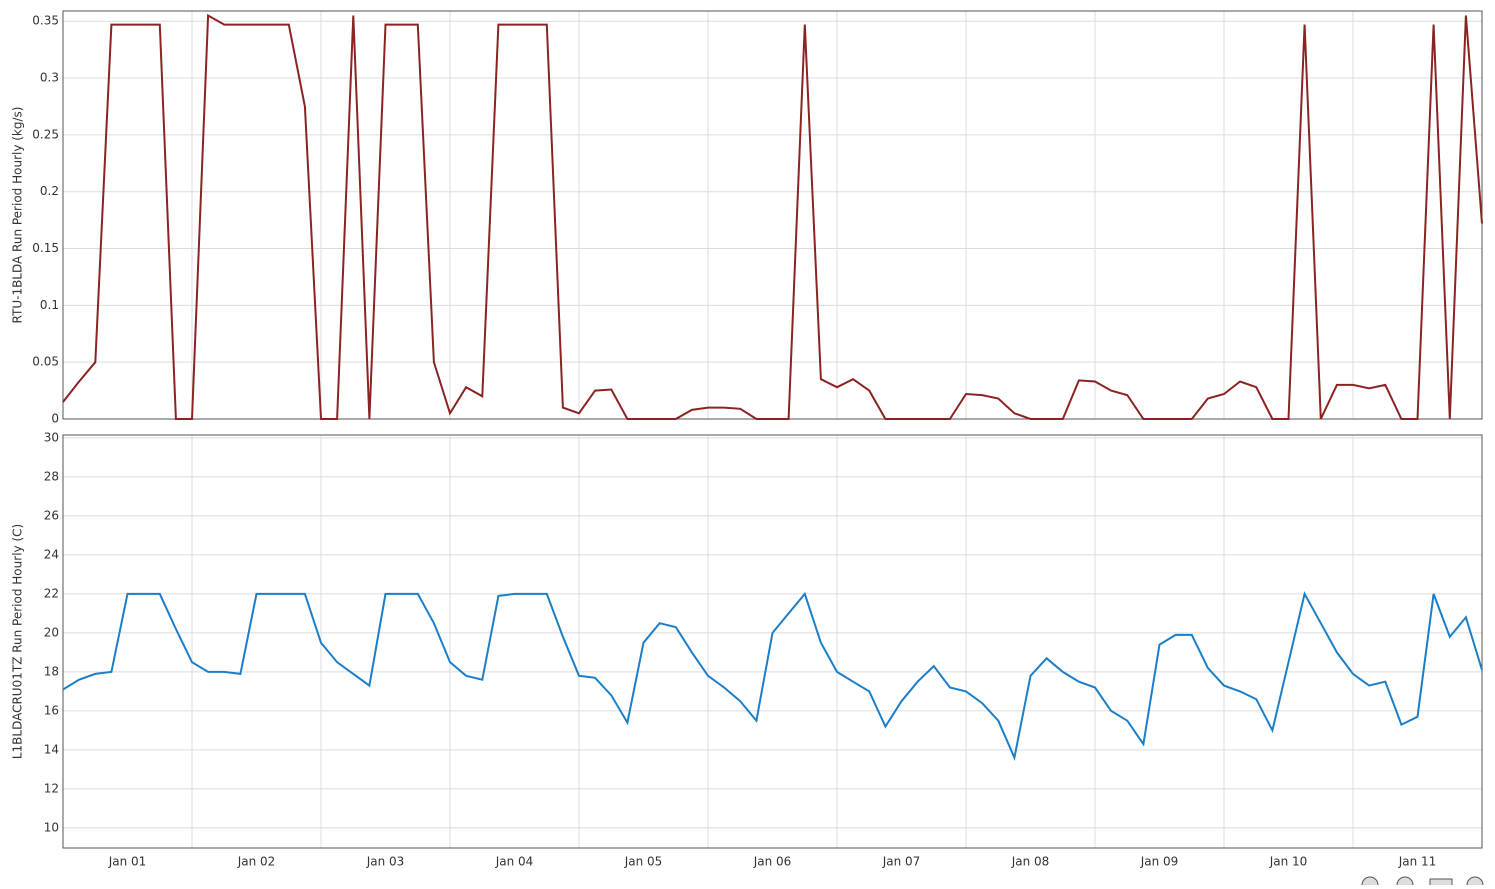  What do you see at coordinates (1405, 882) in the screenshot?
I see `zoom-out` at bounding box center [1405, 882].